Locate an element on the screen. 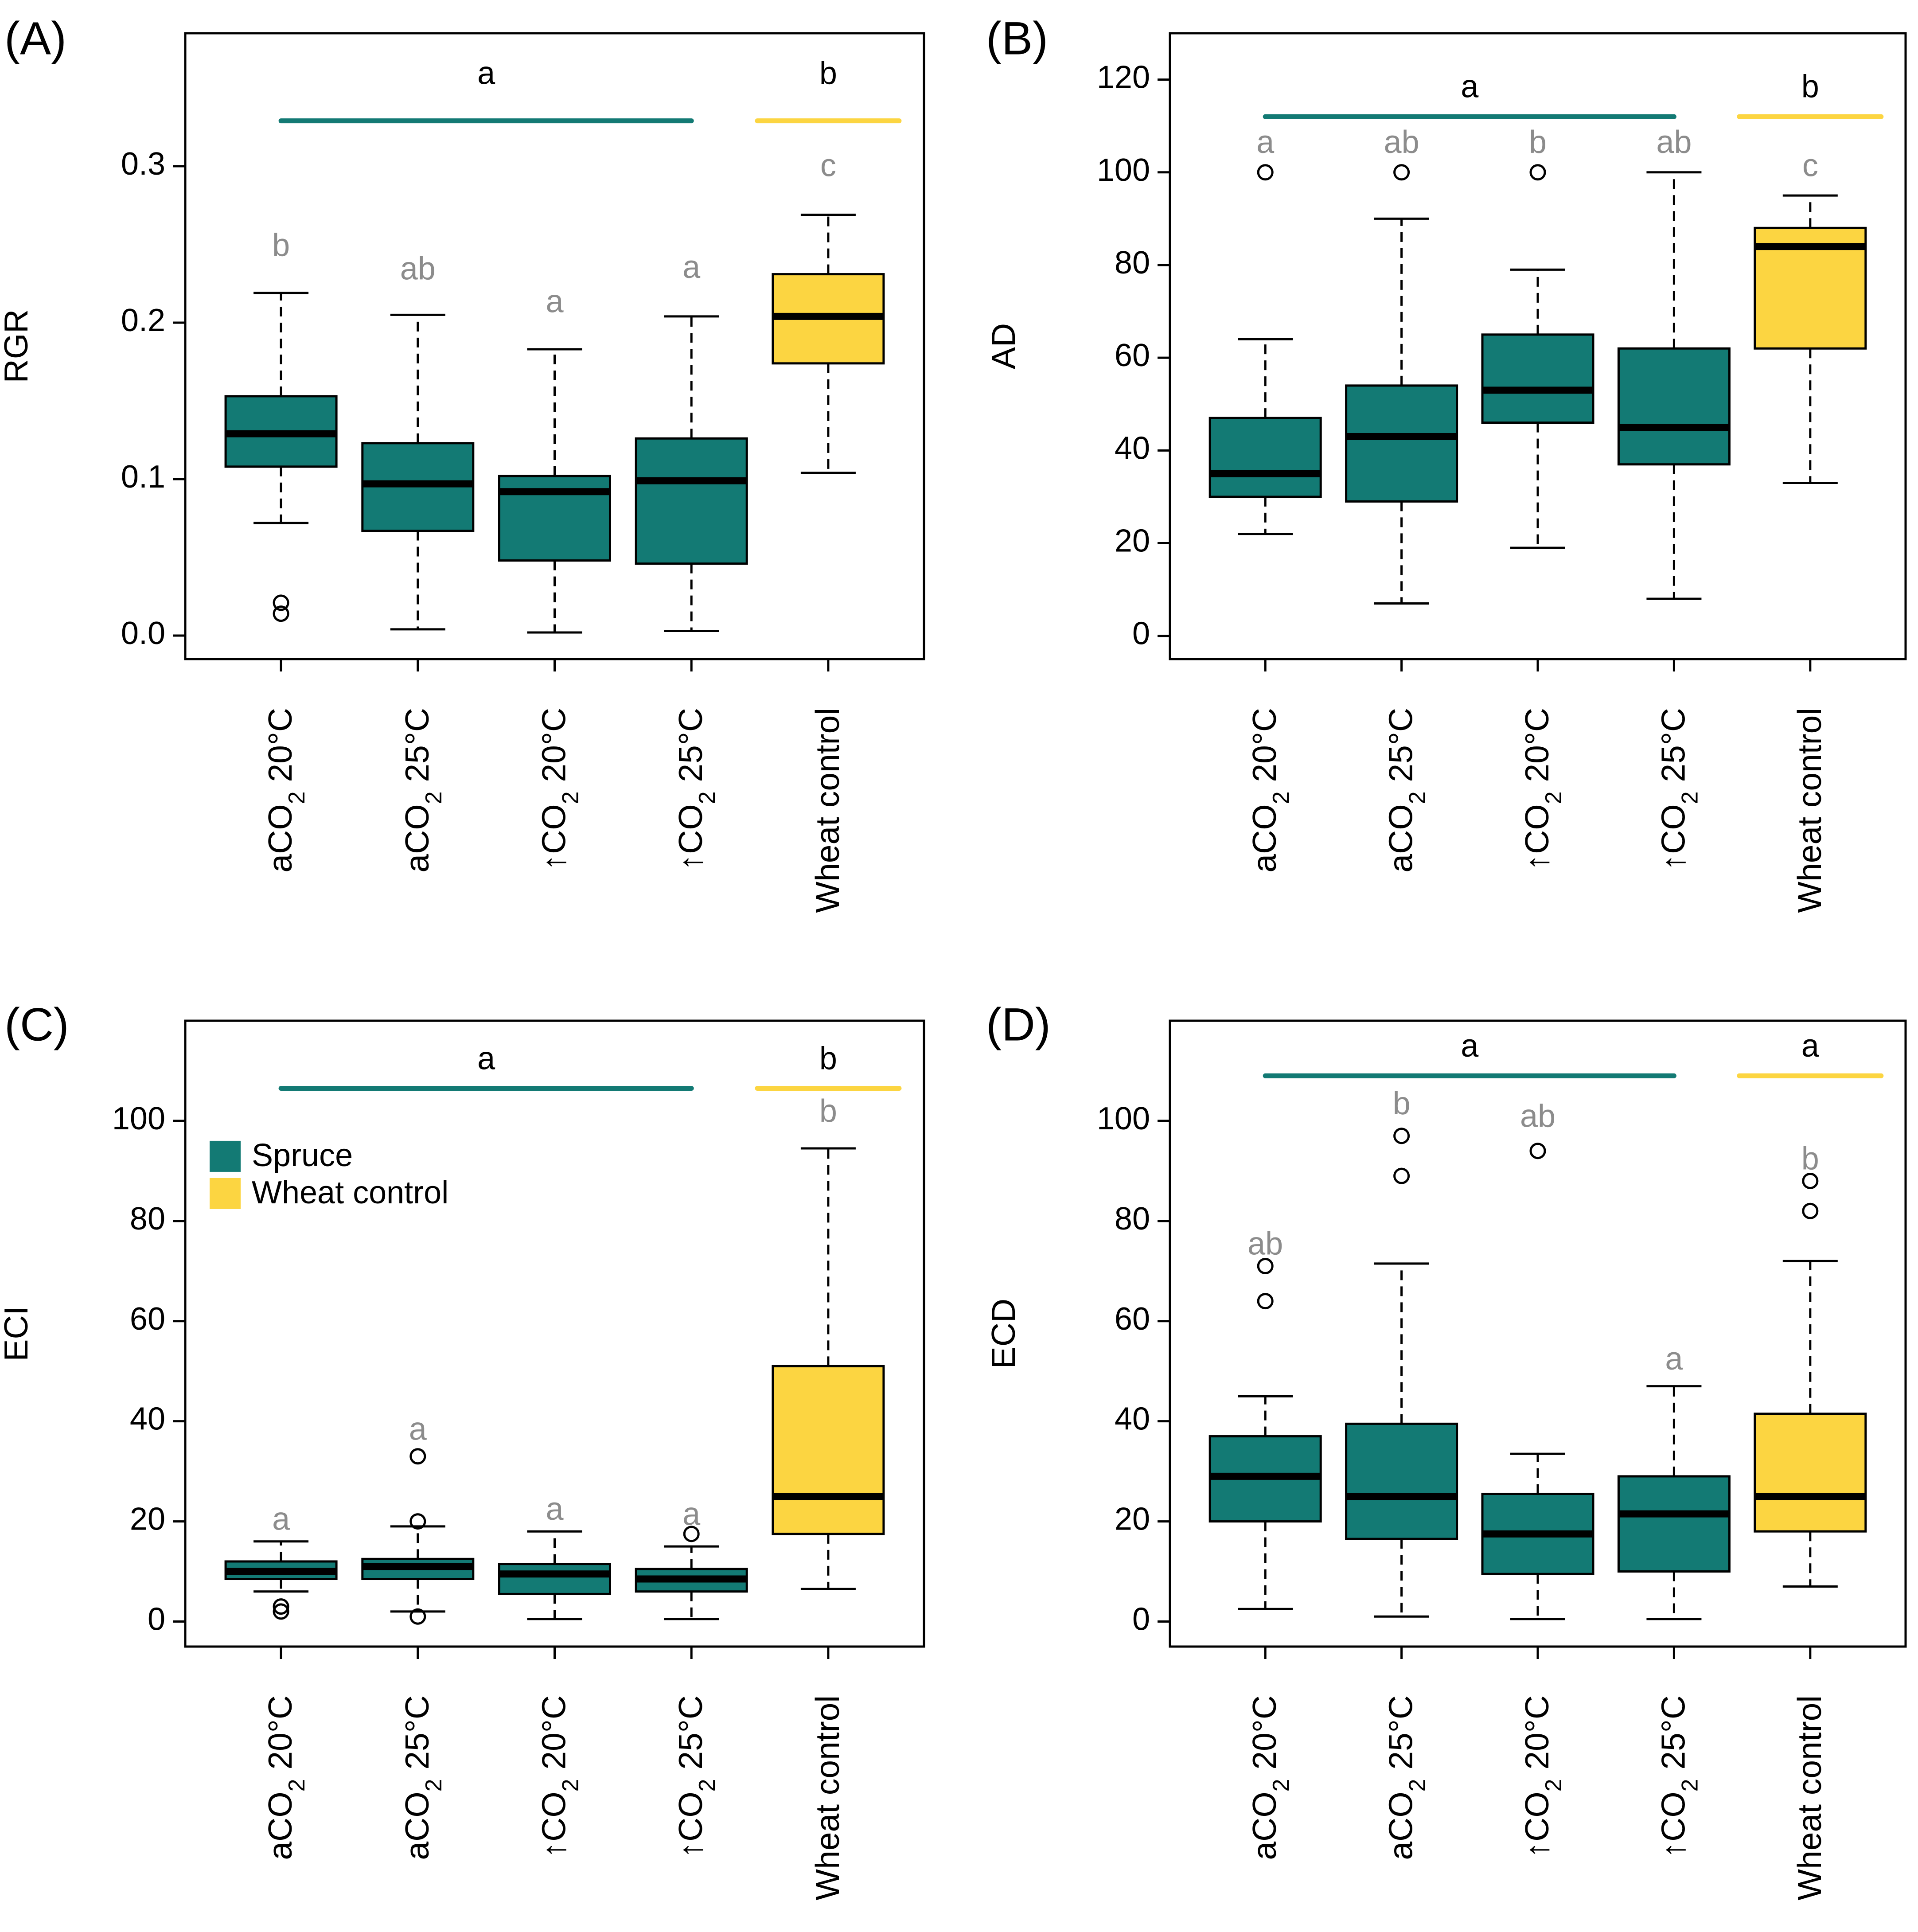 The height and width of the screenshot is (1932, 1918). panel-label: (C) is located at coordinates (36, 1025).